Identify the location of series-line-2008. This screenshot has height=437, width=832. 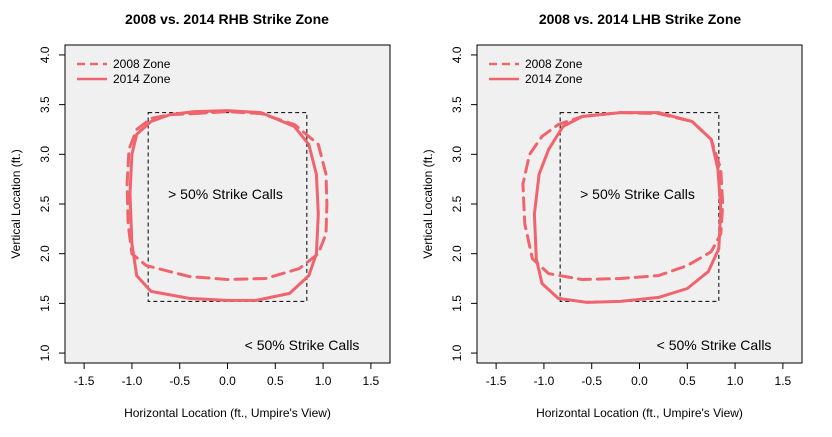
(227, 195).